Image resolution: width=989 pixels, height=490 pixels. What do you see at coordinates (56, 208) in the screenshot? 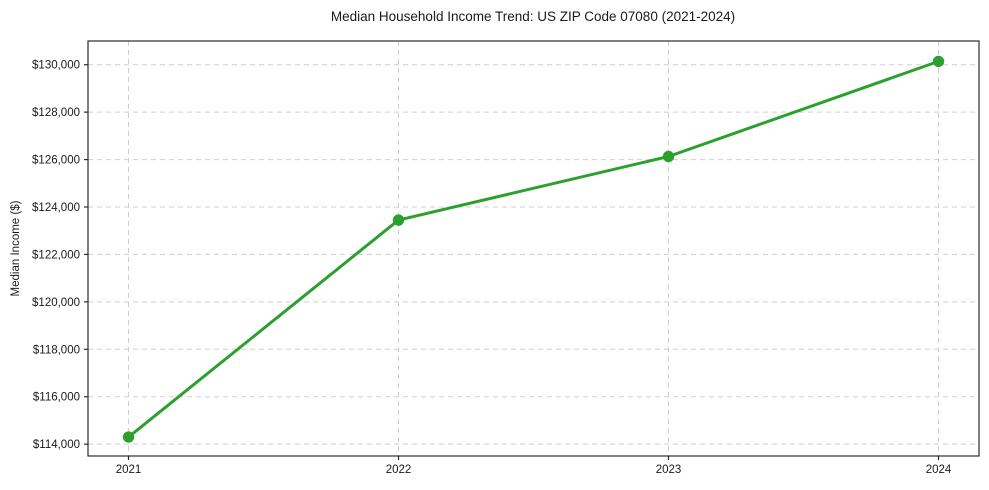
I see `y-tick-label: $124,000` at bounding box center [56, 208].